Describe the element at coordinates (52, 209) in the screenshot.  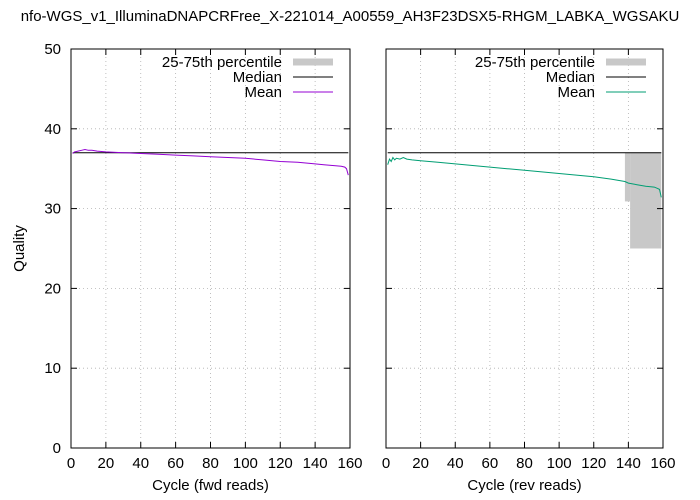
I see `y-tick-label: 30` at that location.